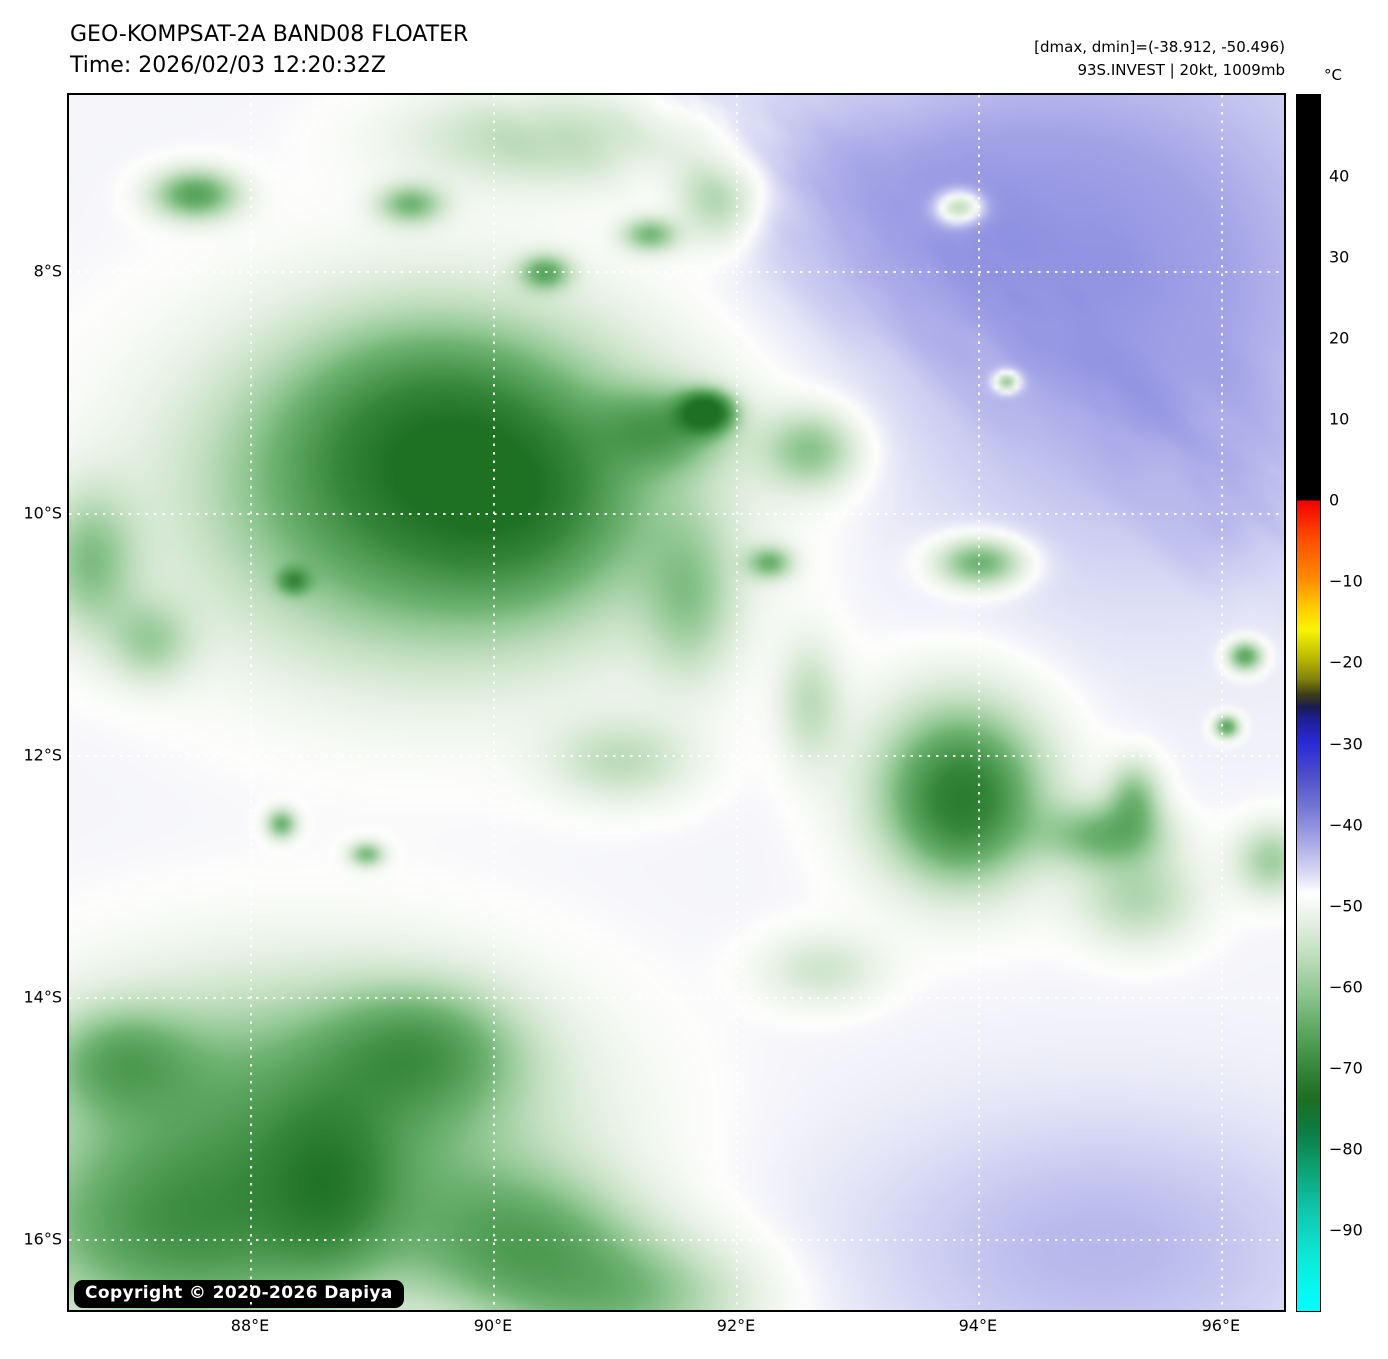 The width and height of the screenshot is (1388, 1359). Describe the element at coordinates (42, 513) in the screenshot. I see `y-tick-label: 10°S` at that location.